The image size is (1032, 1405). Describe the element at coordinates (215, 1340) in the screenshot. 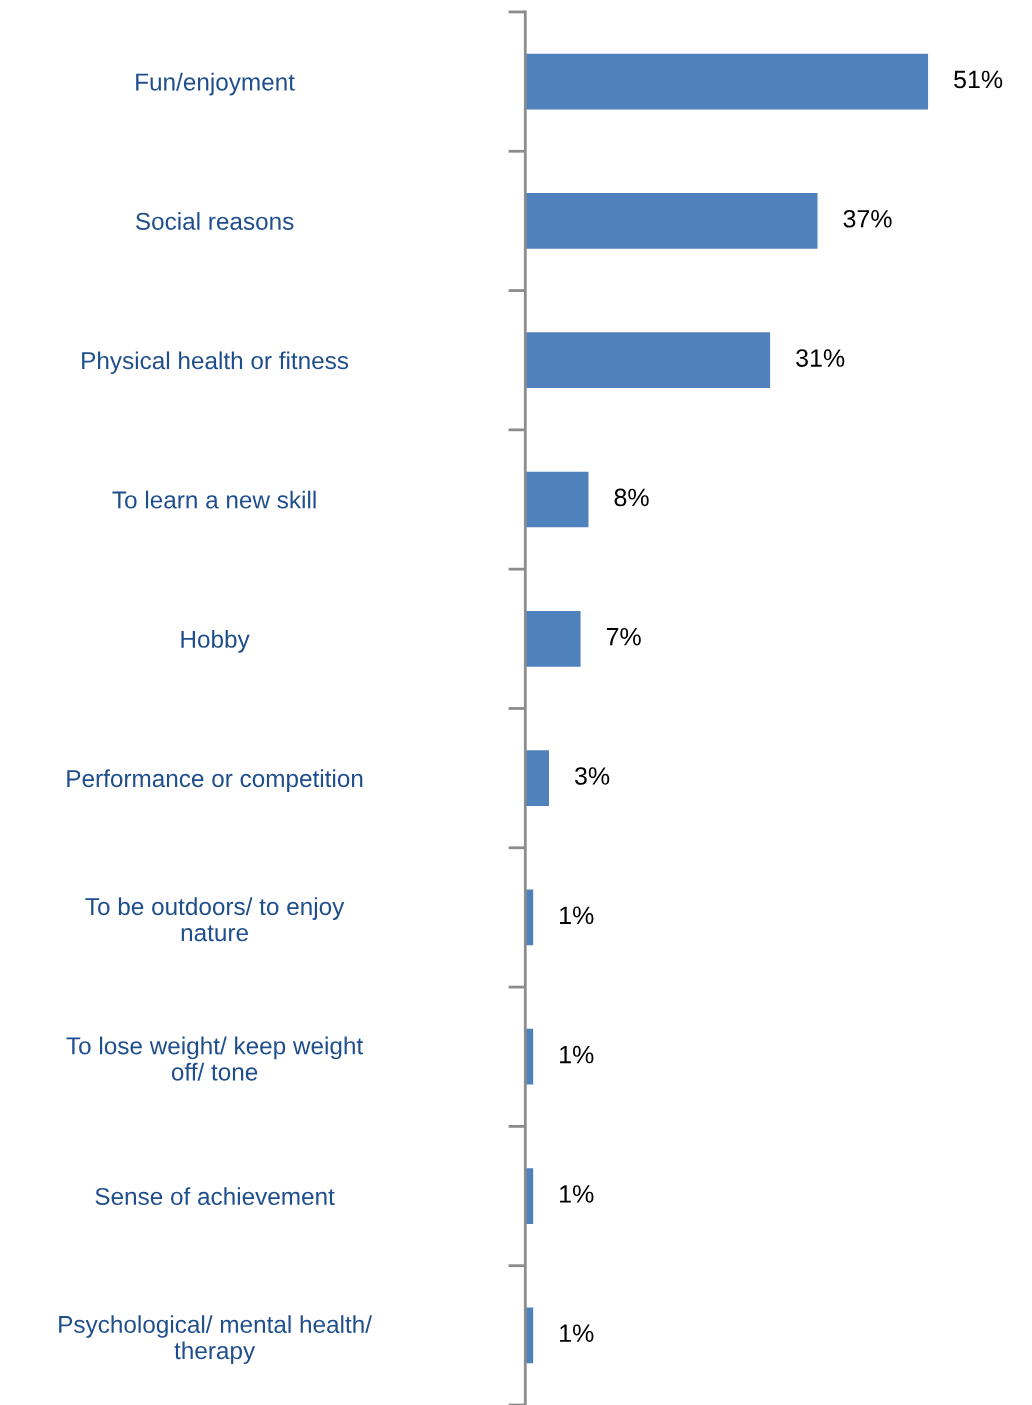

I see `y-tick-label: Psychological/ mental health/ therapy` at that location.